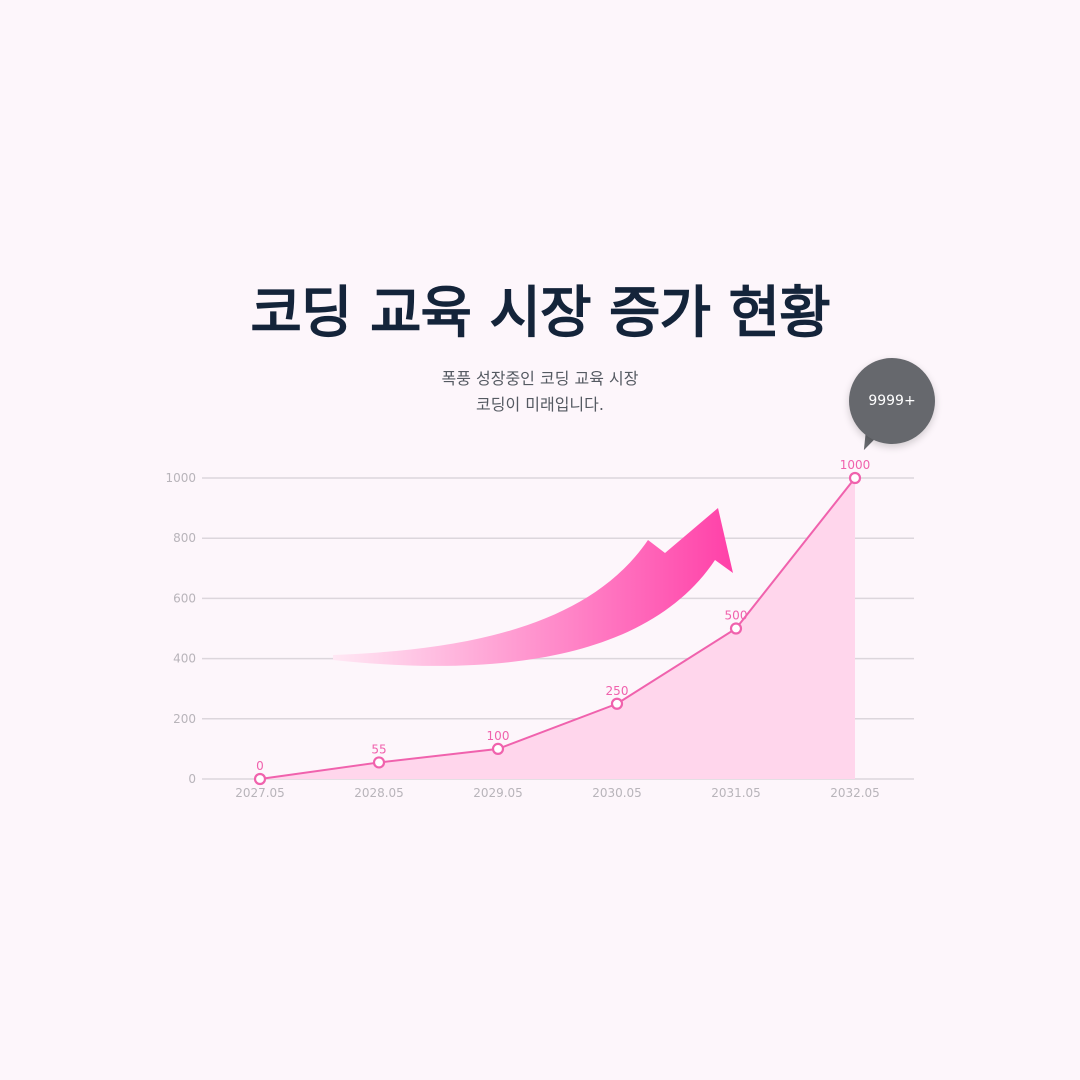 This screenshot has height=1080, width=1080. I want to click on data-label: 0, so click(260, 766).